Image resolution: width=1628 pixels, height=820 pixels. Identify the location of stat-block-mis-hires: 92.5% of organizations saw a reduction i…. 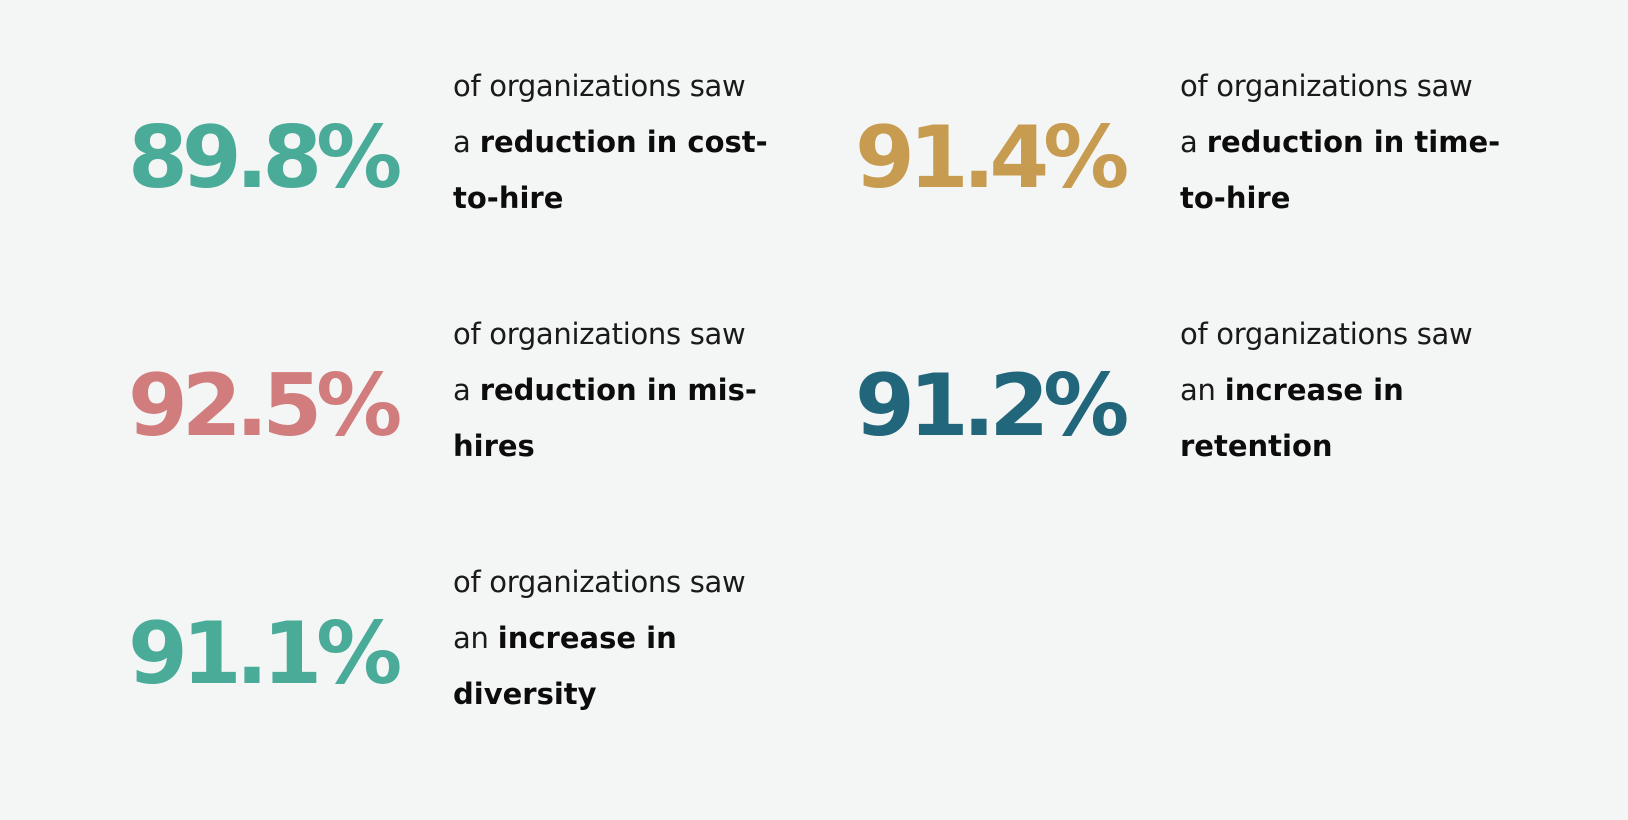
(478, 406).